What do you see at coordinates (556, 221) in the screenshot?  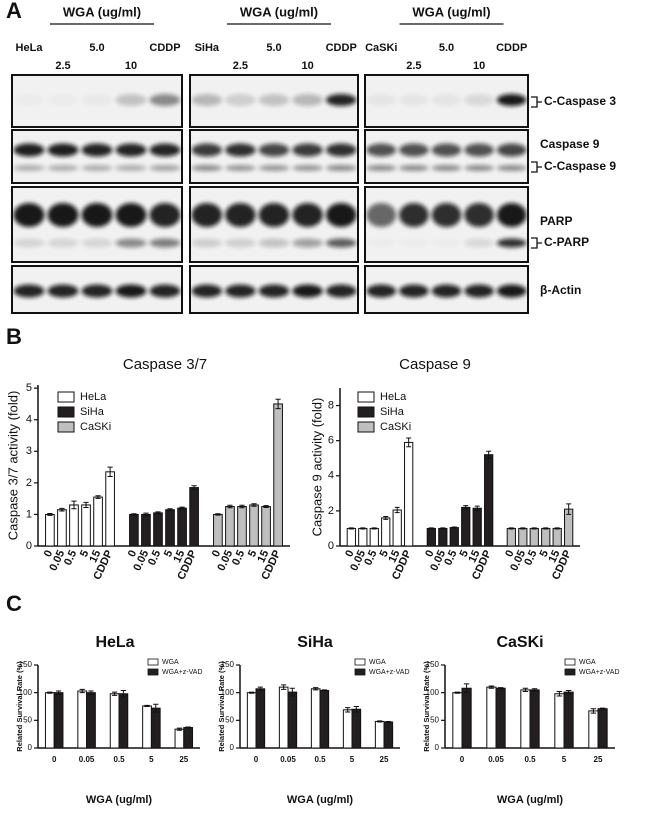 I see `band-label: PARP` at bounding box center [556, 221].